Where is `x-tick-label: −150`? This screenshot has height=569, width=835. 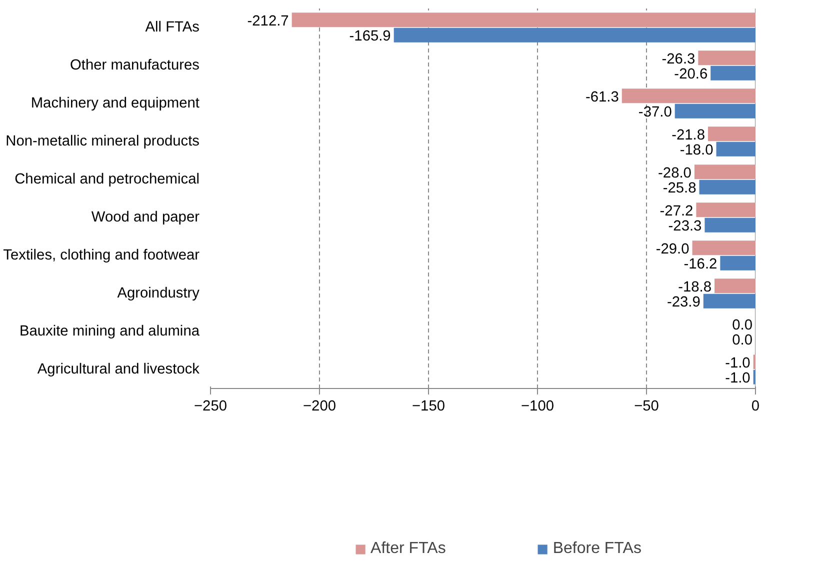
x-tick-label: −150 is located at coordinates (429, 406).